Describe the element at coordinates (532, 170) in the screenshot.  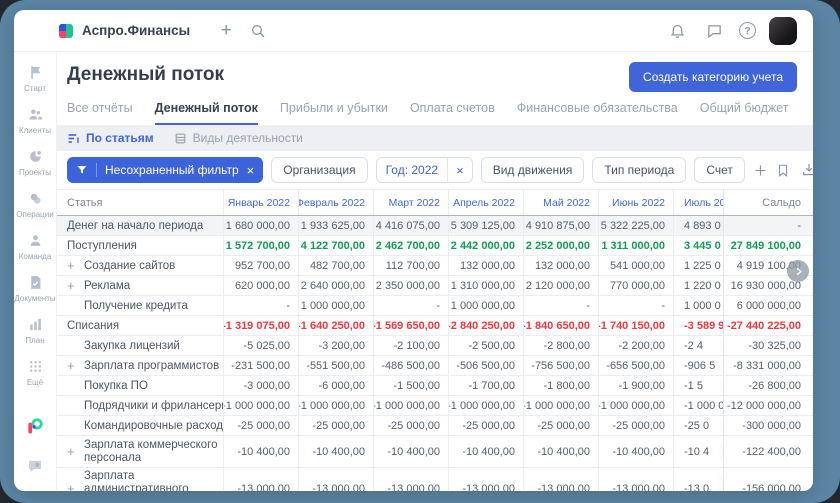
I see `filter-chip: Вид движения` at that location.